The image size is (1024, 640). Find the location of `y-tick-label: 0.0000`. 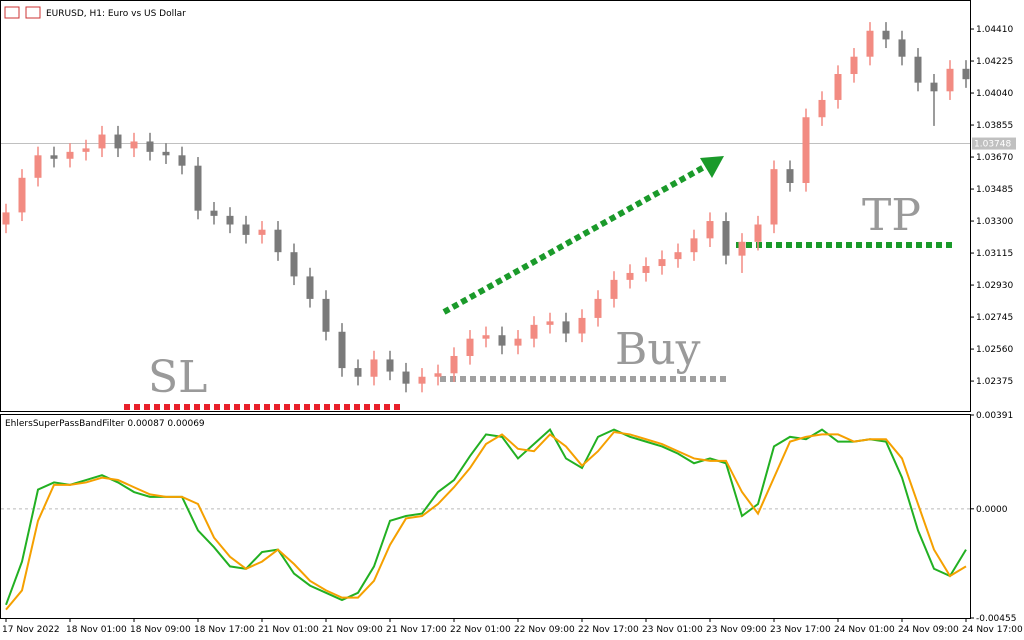

y-tick-label: 0.0000 is located at coordinates (992, 510).